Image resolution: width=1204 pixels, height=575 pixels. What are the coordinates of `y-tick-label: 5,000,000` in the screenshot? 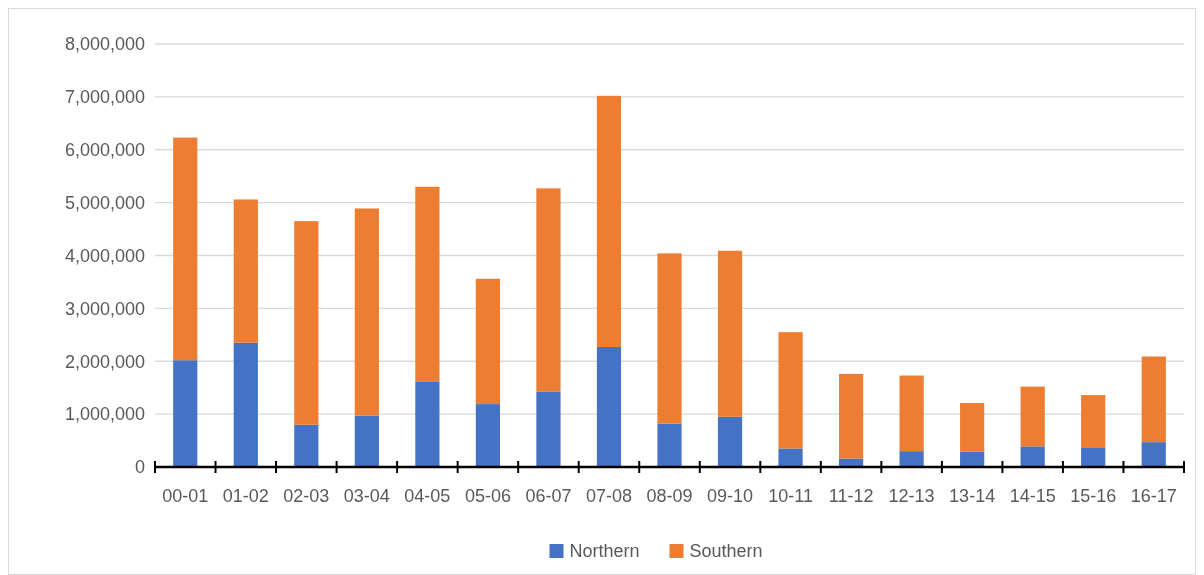 It's located at (104, 202).